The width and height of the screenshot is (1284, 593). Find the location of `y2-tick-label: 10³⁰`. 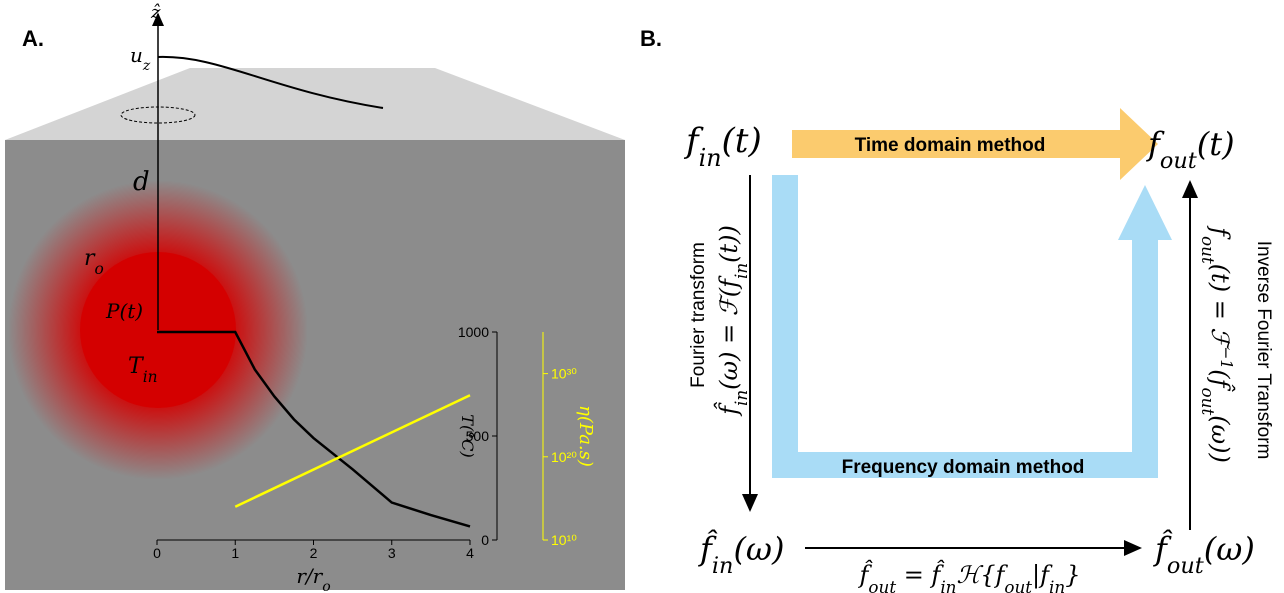

y2-tick-label: 10³⁰ is located at coordinates (564, 374).